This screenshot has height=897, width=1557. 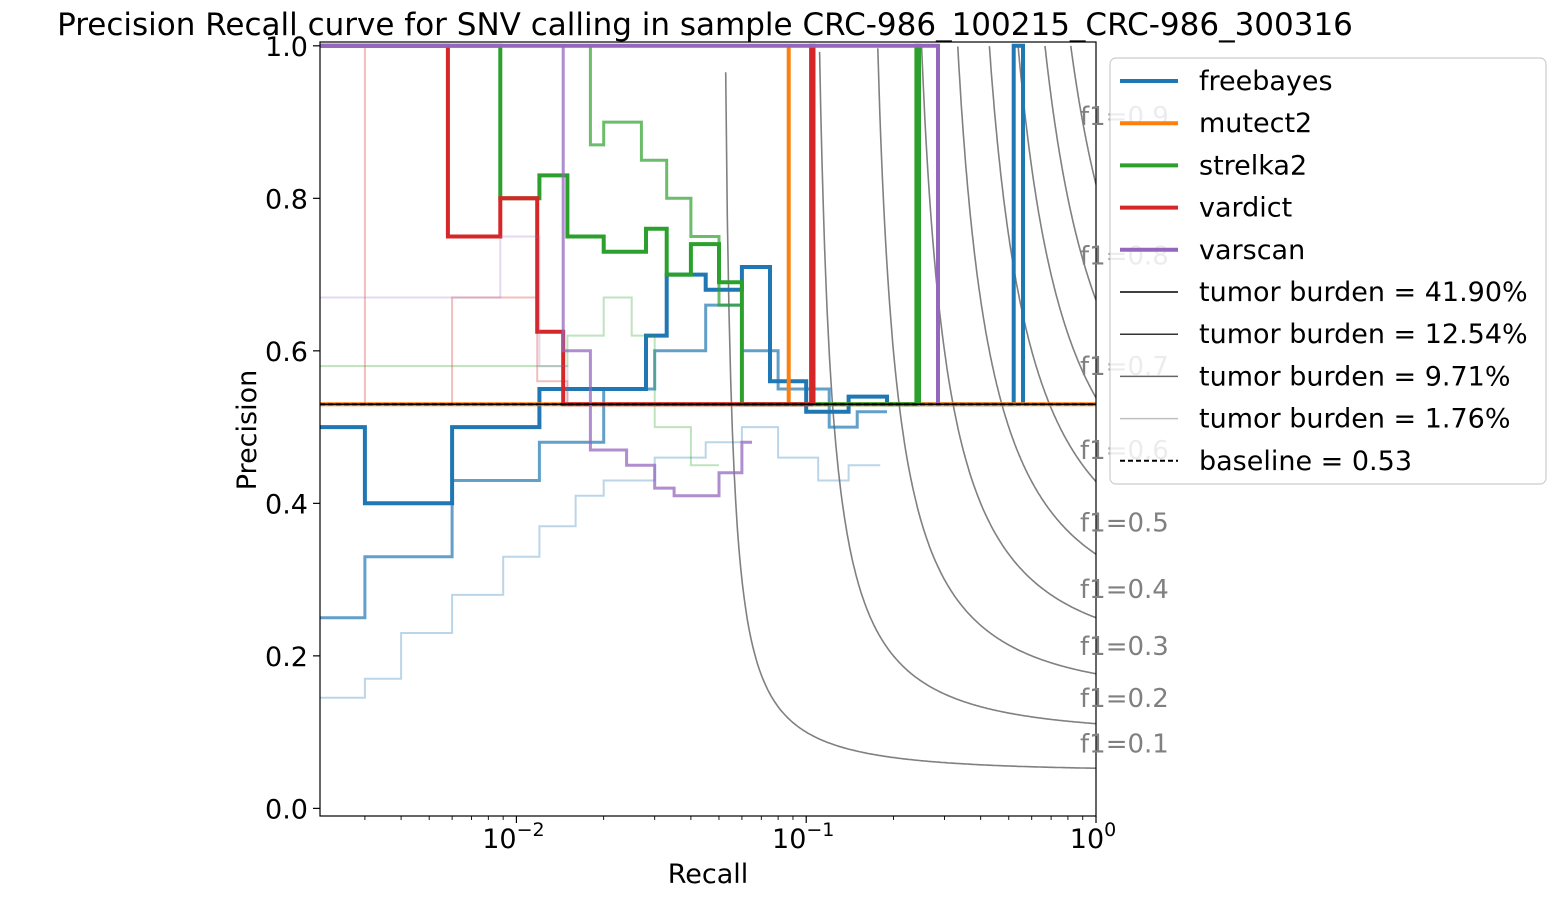 What do you see at coordinates (513, 837) in the screenshot?
I see `x-tick-label: 10⁻²` at bounding box center [513, 837].